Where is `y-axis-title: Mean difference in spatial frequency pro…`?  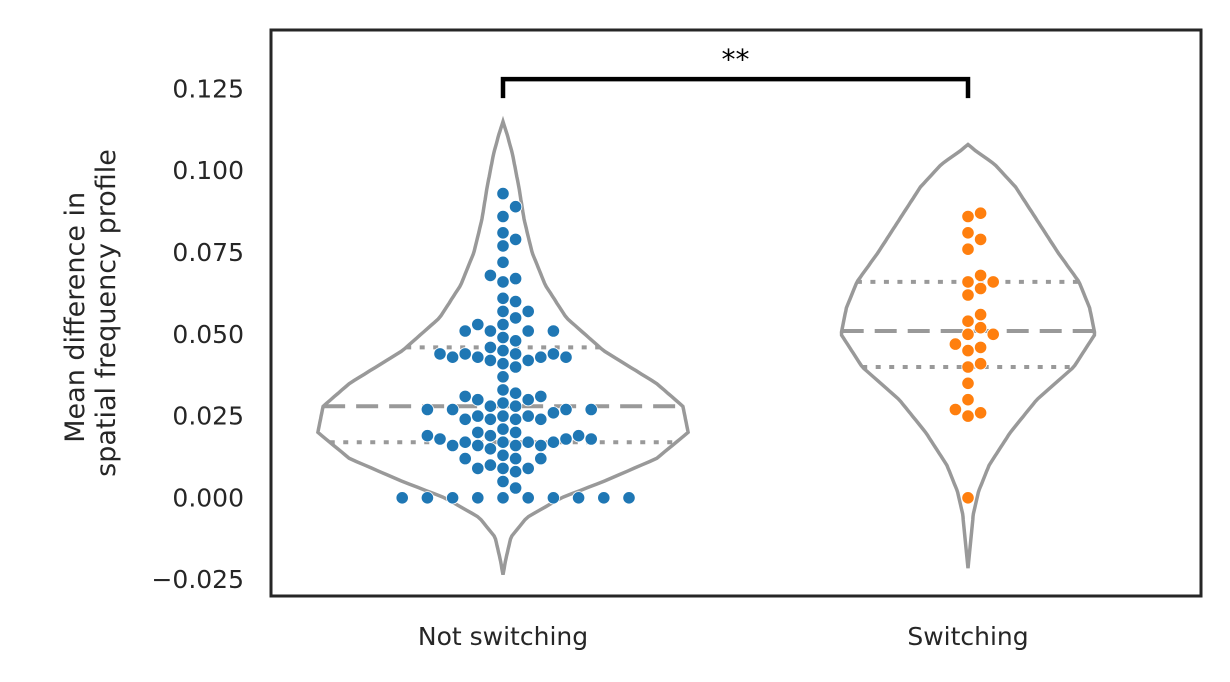
y-axis-title: Mean difference in spatial frequency pro… is located at coordinates (91, 313).